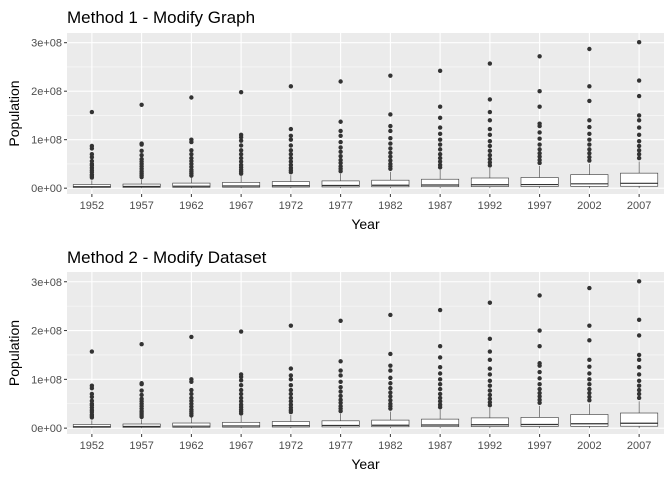 This screenshot has width=672, height=480. Describe the element at coordinates (340, 446) in the screenshot. I see `x-tick-label: 1977` at that location.